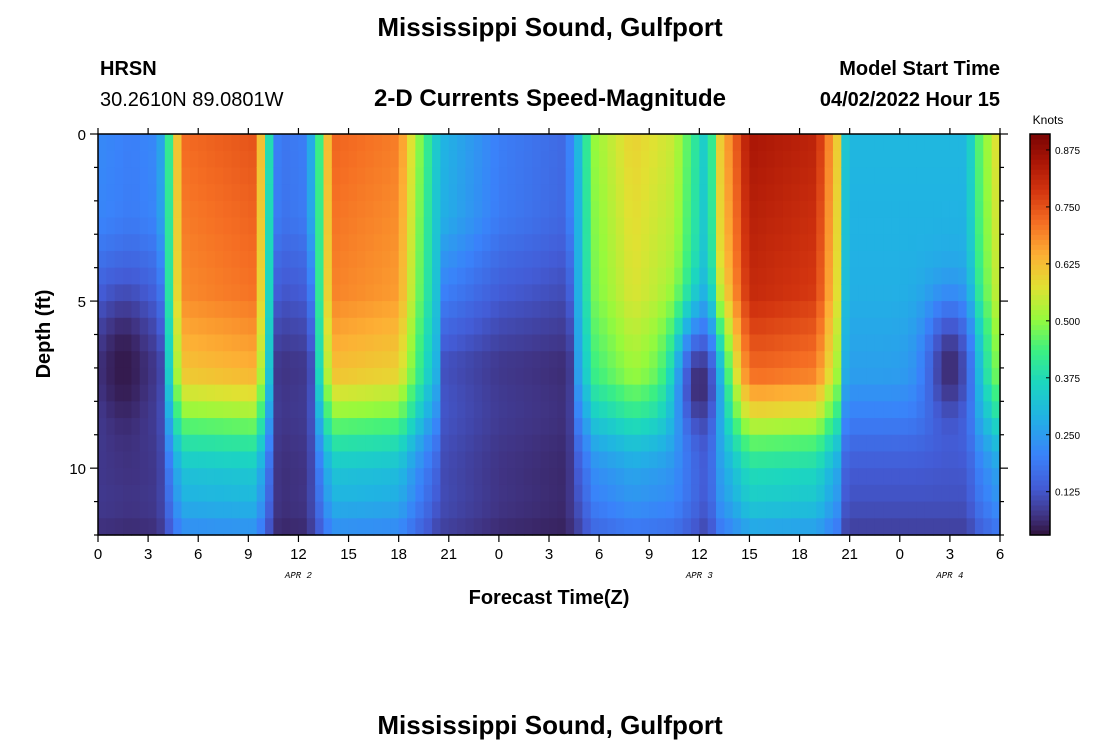  I want to click on x-tick-label: 15, so click(348, 554).